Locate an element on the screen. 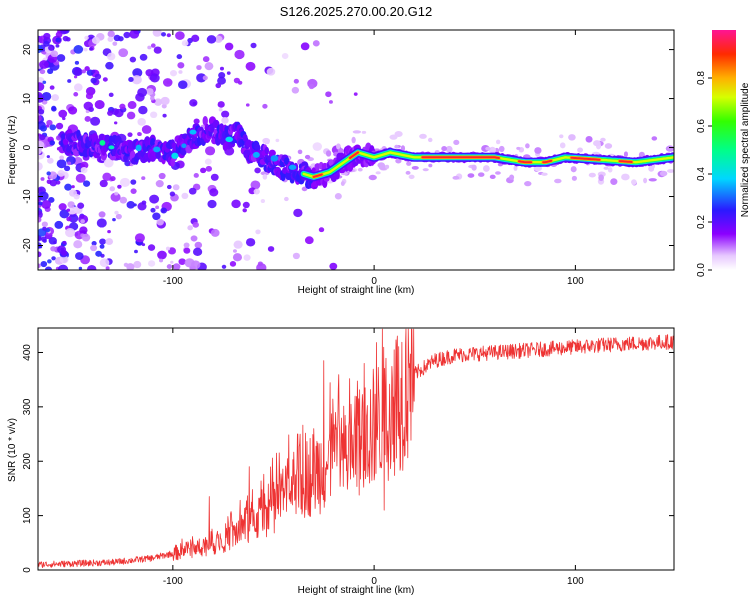  snr-y-label: SNR (10 * v/v) is located at coordinates (12, 450).